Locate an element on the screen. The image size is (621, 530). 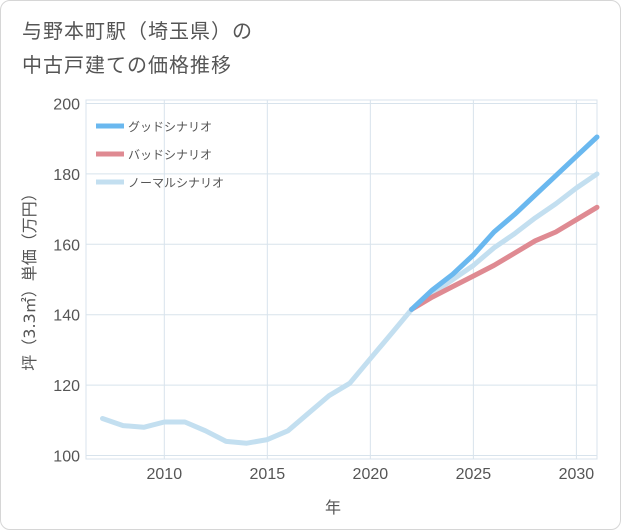
legend-label-2: ノーマルシナリオ is located at coordinates (176, 183).